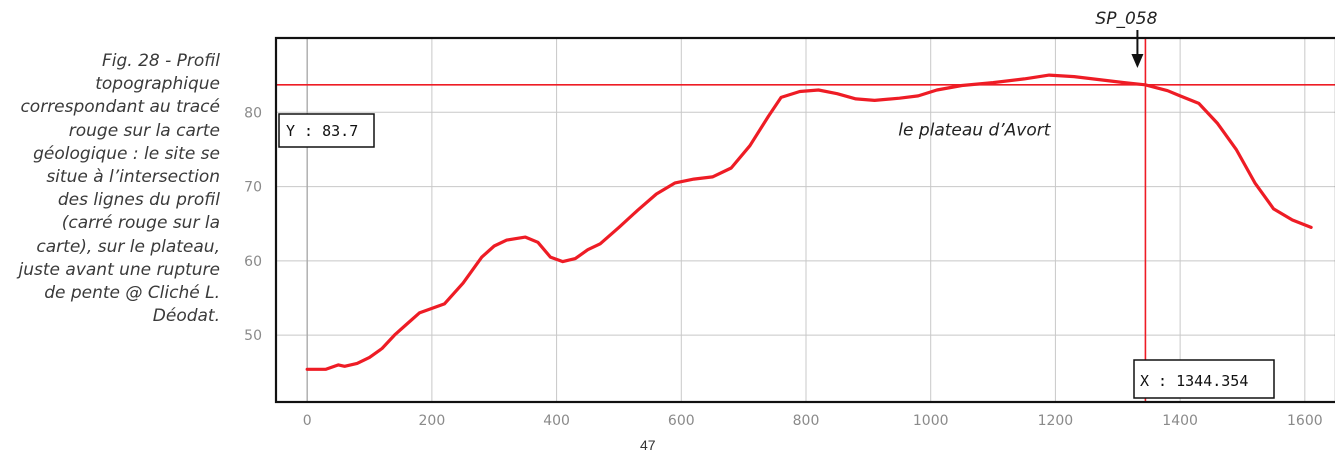 Image resolution: width=1335 pixels, height=459 pixels. What do you see at coordinates (1180, 421) in the screenshot?
I see `x-tick-label: 1400` at bounding box center [1180, 421].